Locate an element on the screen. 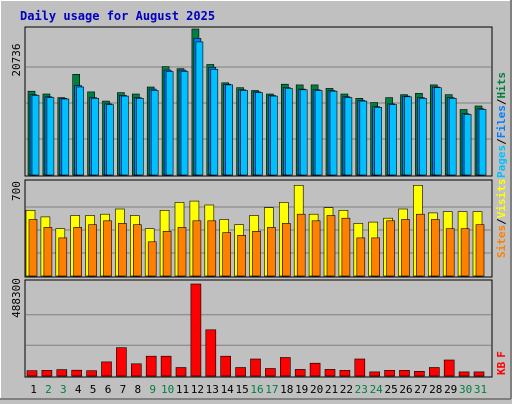 The image size is (512, 404). day-label: 24 is located at coordinates (377, 389).